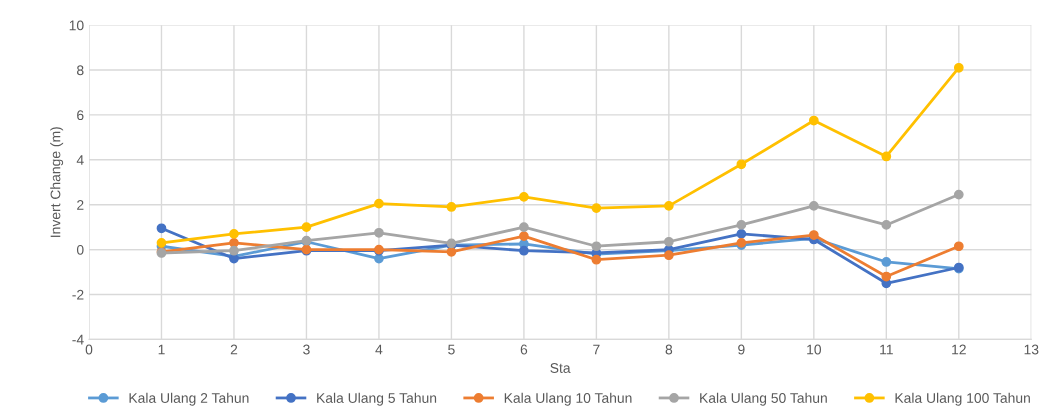 This screenshot has width=1047, height=419. What do you see at coordinates (189, 399) in the screenshot?
I see `legend-label: Kala Ulang 2 Tahun` at bounding box center [189, 399].